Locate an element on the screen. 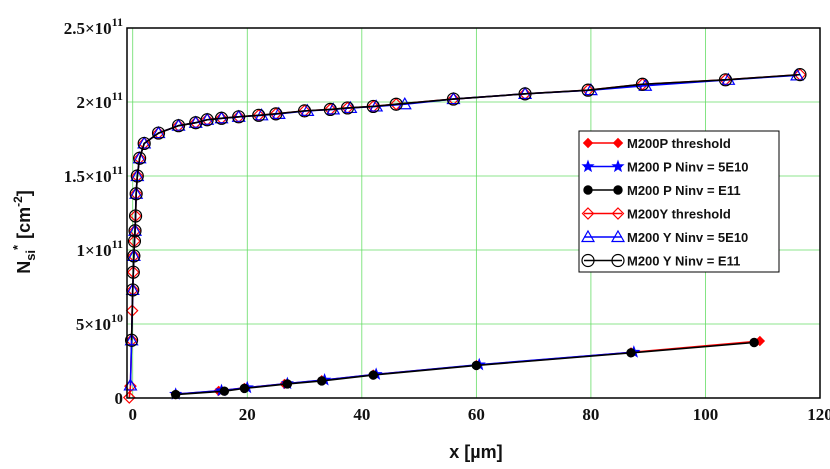 Image resolution: width=830 pixels, height=469 pixels. y-axis-title-unit: [cm is located at coordinates (24, 223).